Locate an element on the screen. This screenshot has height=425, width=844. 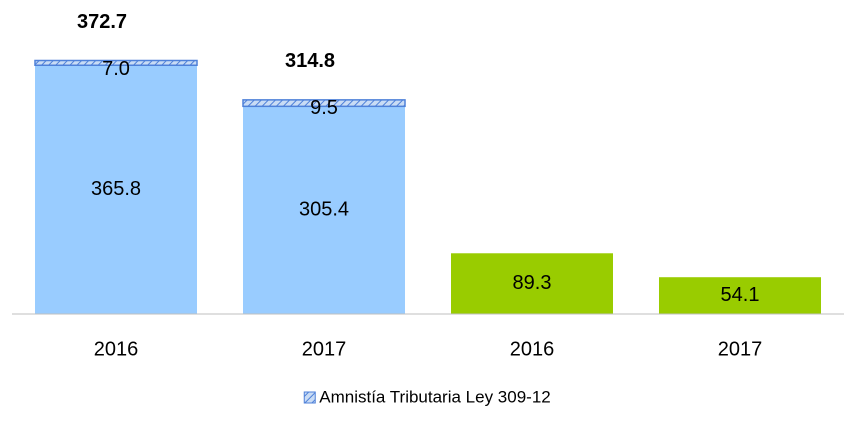
data-label: 9.5 is located at coordinates (324, 108).